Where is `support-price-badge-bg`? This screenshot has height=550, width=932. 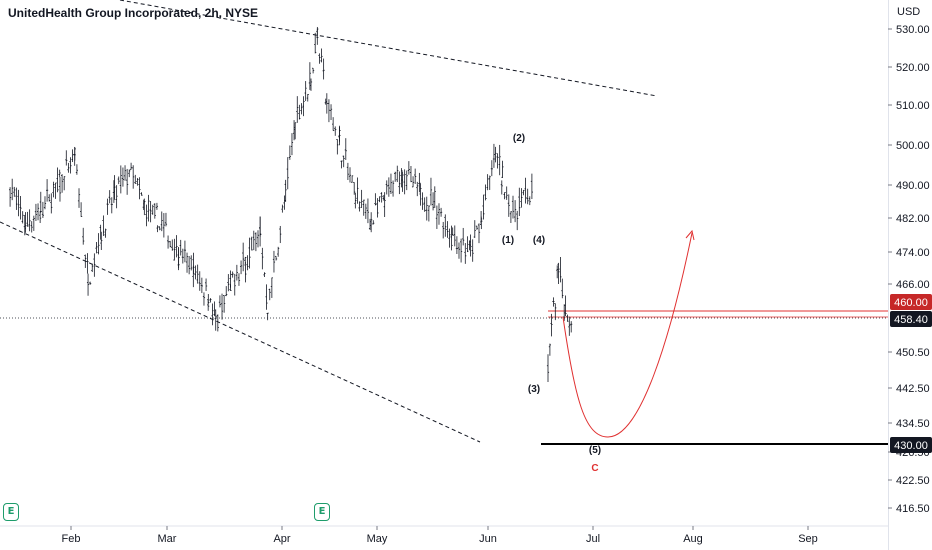
support-price-badge-bg is located at coordinates (911, 445).